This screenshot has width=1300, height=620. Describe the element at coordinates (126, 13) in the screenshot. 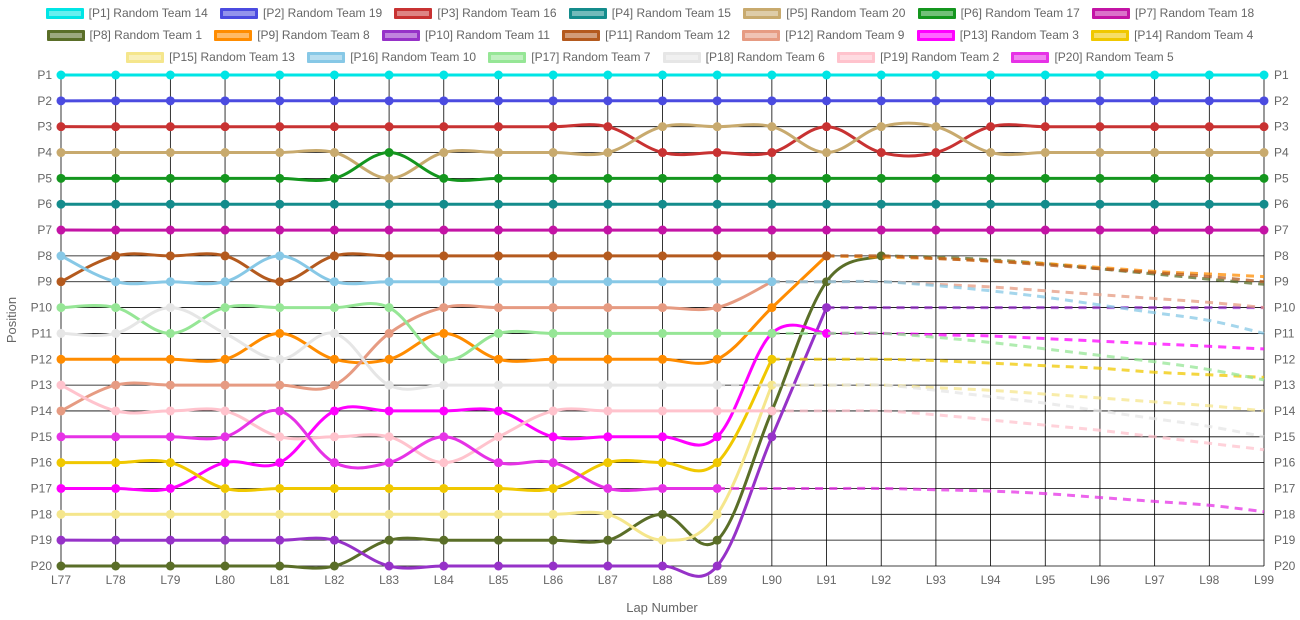

I see `legend-item: [P1] Random Team 14` at that location.